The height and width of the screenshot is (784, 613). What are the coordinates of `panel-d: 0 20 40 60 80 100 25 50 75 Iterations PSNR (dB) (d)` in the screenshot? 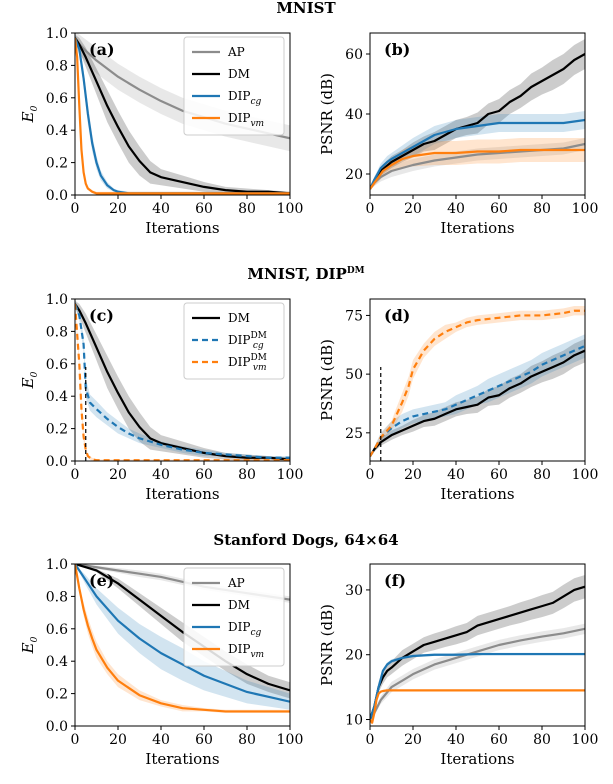 It's located at (458, 400).